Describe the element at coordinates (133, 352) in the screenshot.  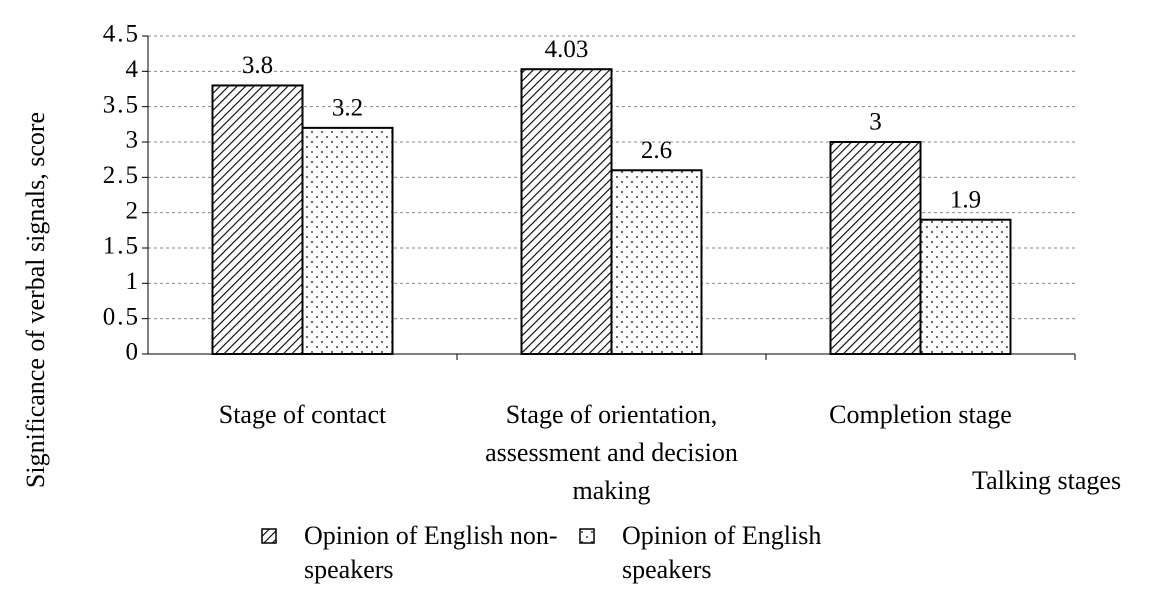
I see `y-tick-label: 0` at that location.